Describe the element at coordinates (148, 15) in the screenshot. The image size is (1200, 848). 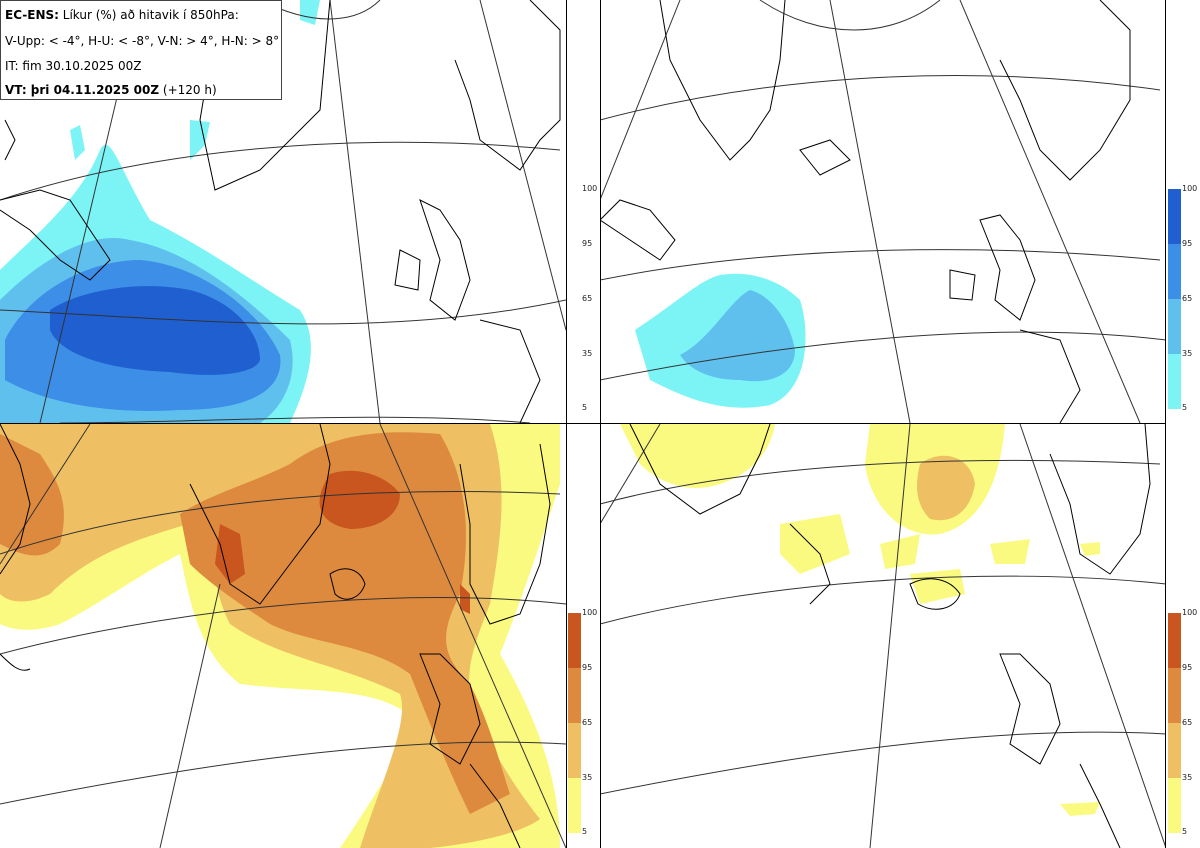
I see `title-text: Líkur (%) að hitavik í 850hPa:` at that location.